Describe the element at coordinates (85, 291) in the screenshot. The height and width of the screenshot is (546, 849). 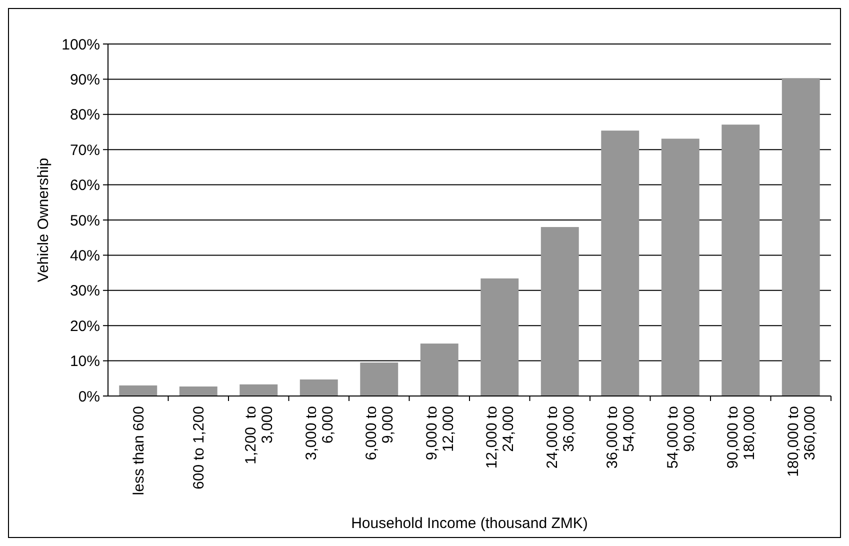
I see `y-tick-label: 30%` at that location.